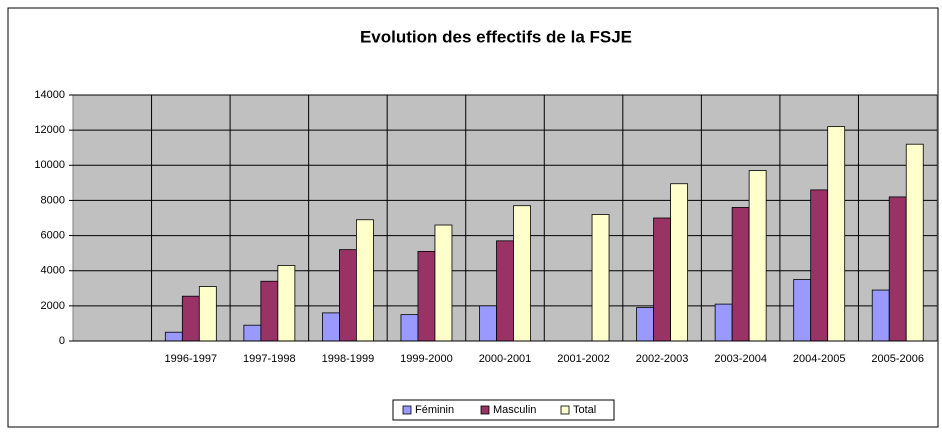 The height and width of the screenshot is (434, 942). Describe the element at coordinates (49, 130) in the screenshot. I see `y-tick-label: 12000` at that location.